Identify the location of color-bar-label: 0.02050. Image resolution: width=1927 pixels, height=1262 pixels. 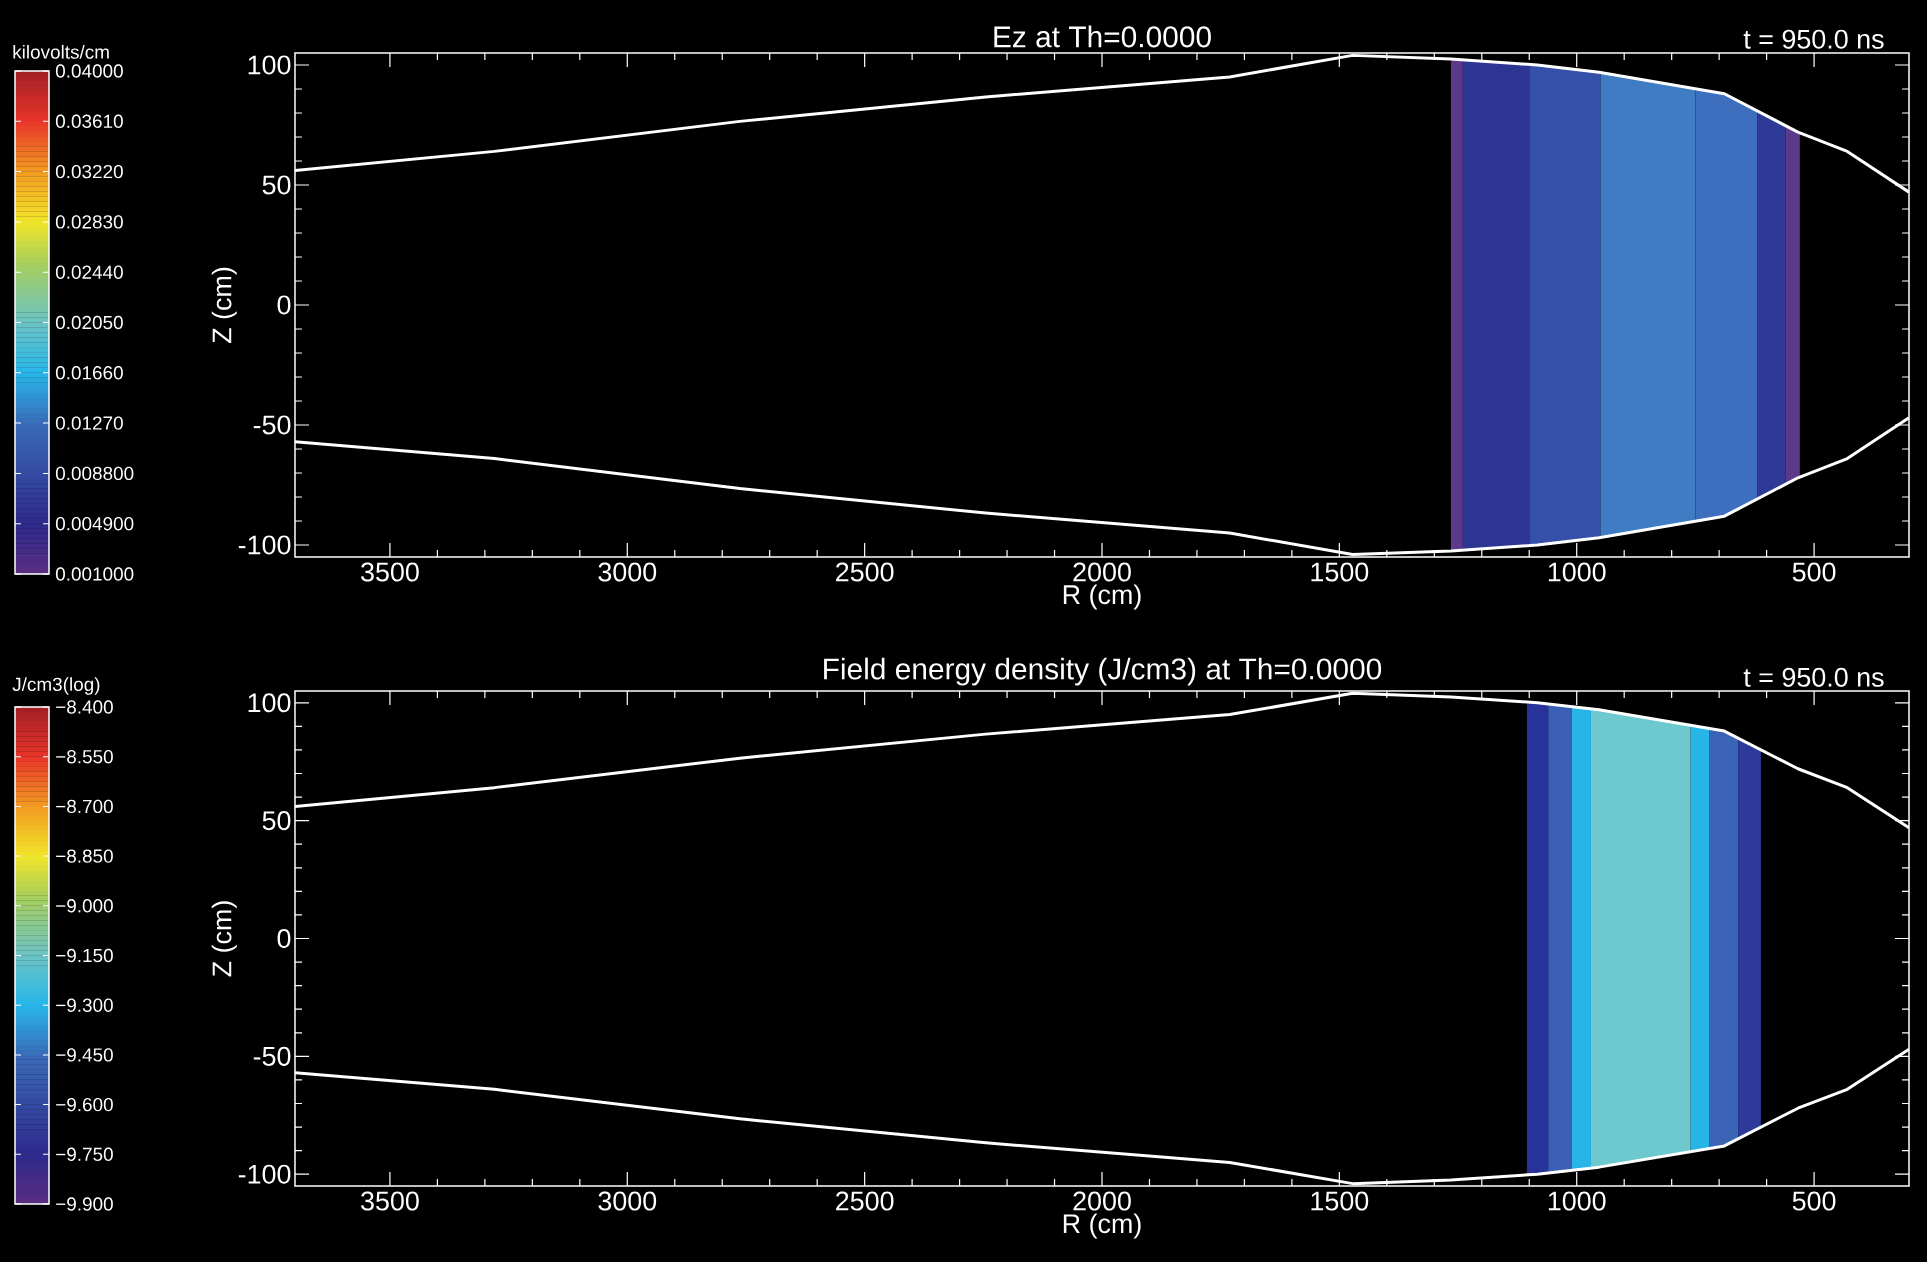
(89, 322).